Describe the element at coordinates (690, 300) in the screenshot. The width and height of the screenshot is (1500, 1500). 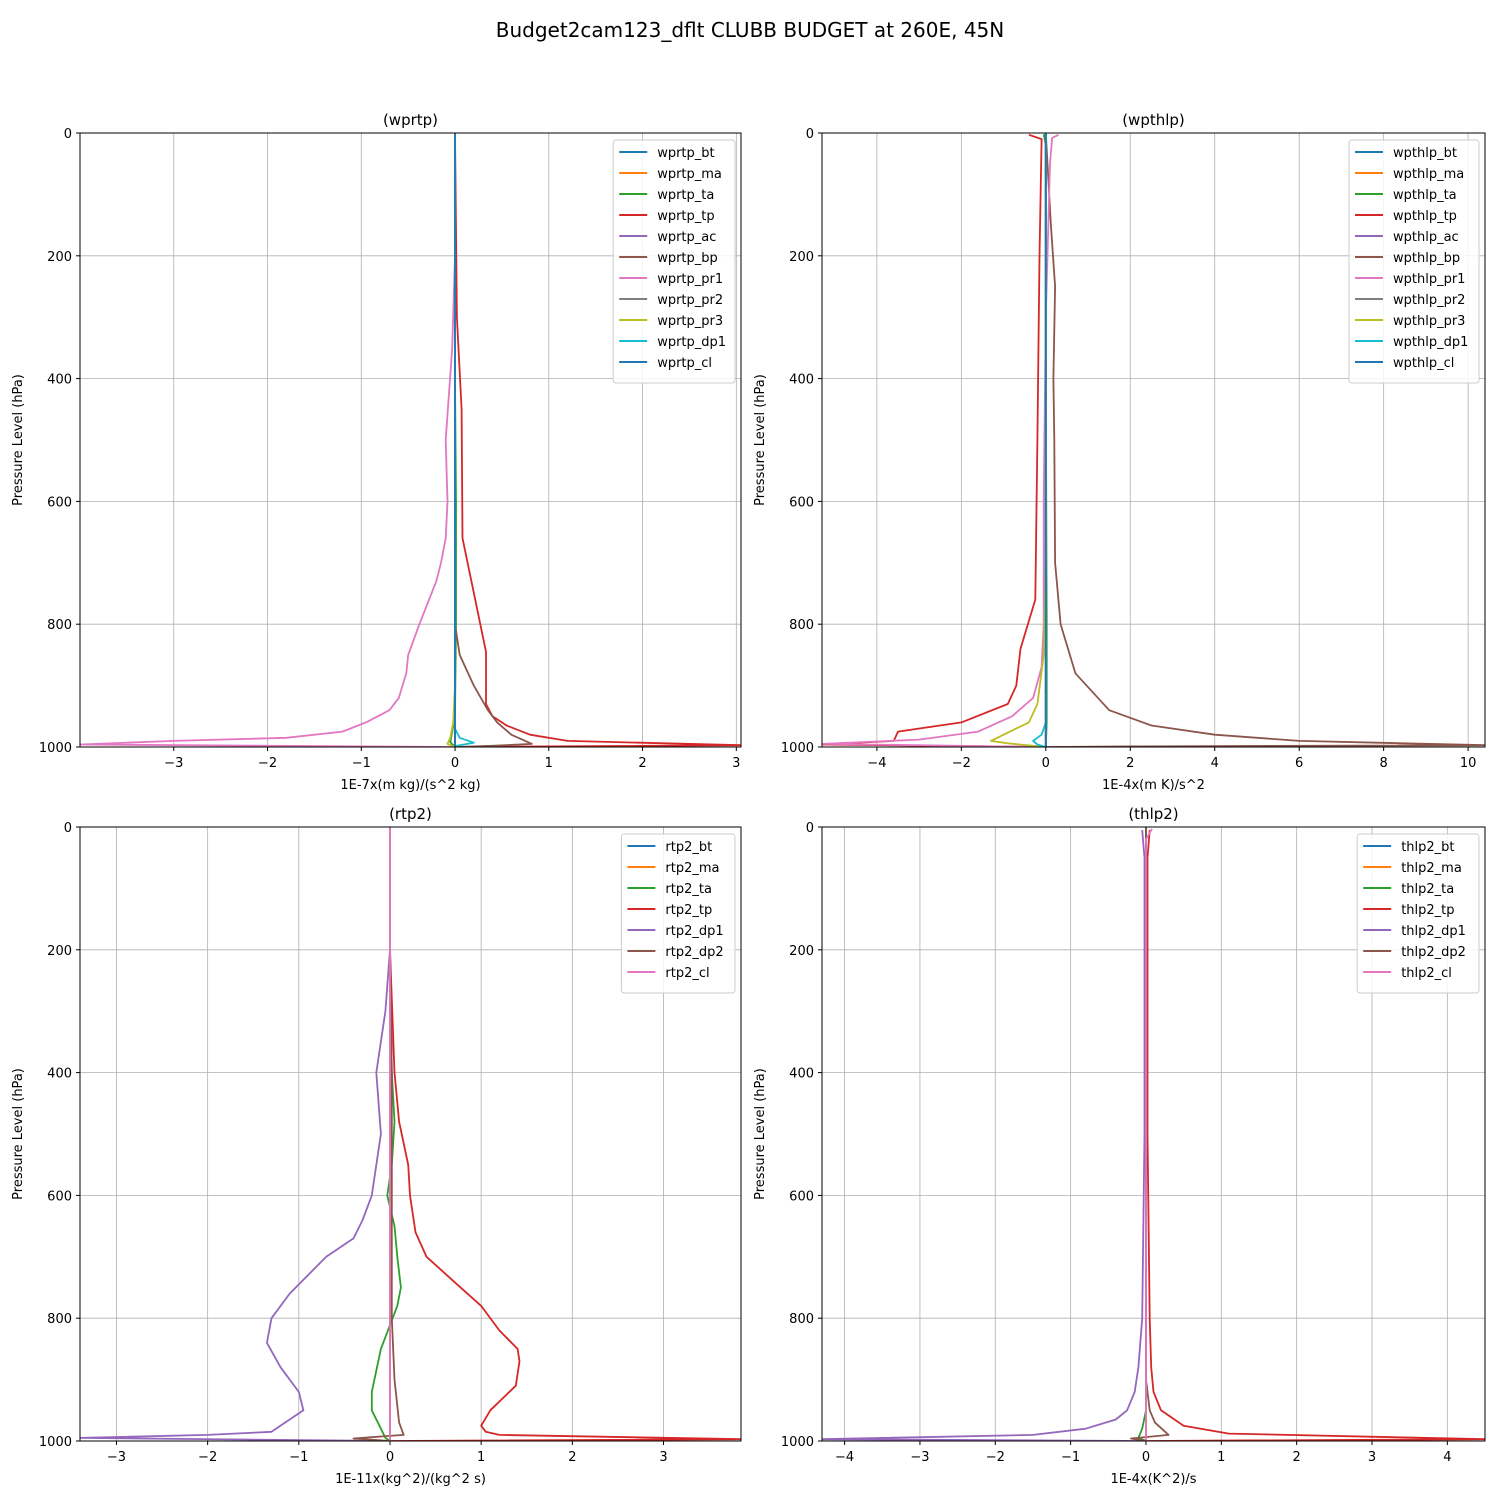
I see `legend-label: wprtp_pr2` at that location.